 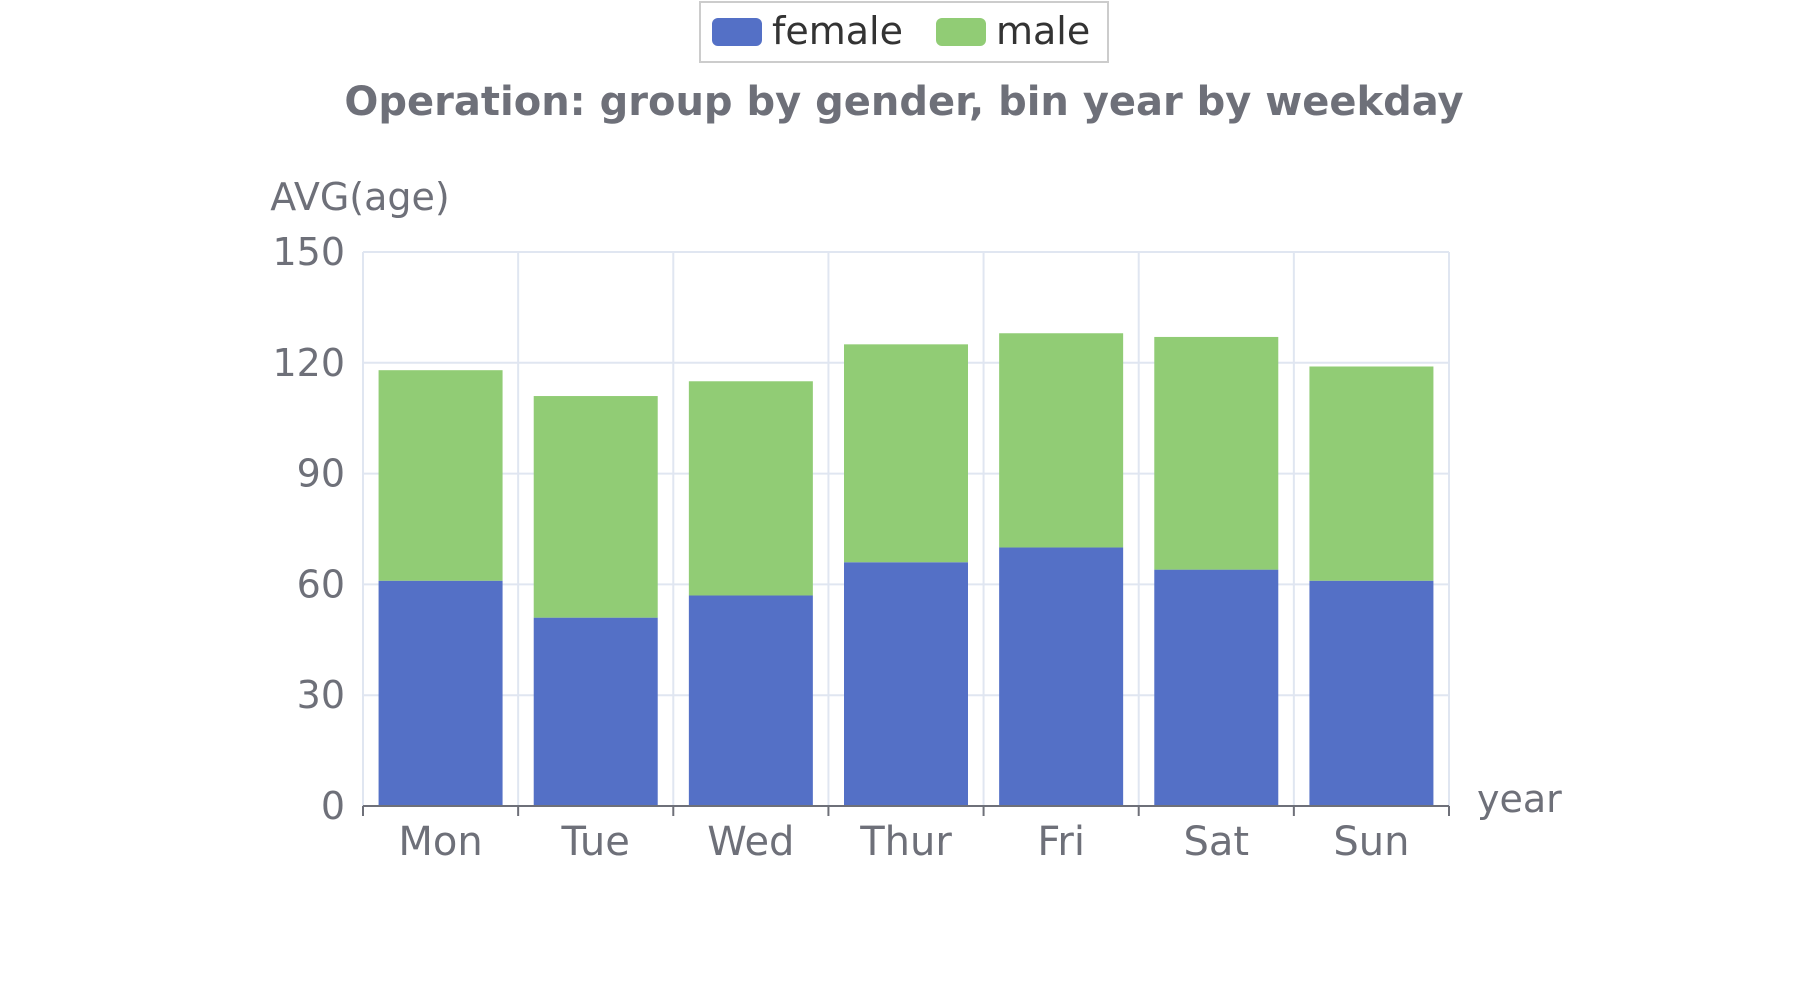 I want to click on y-tick-label: 120, so click(x=308, y=363).